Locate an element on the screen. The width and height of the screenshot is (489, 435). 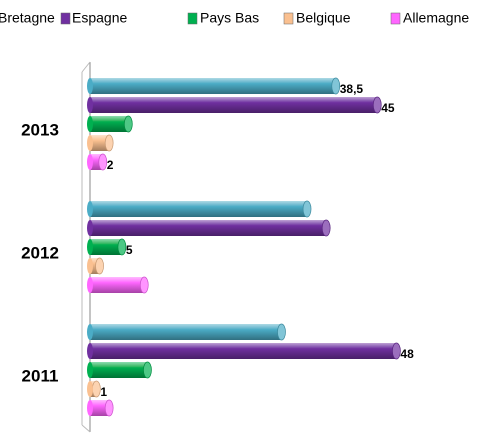
legend-label: Pays Bas is located at coordinates (229, 18).